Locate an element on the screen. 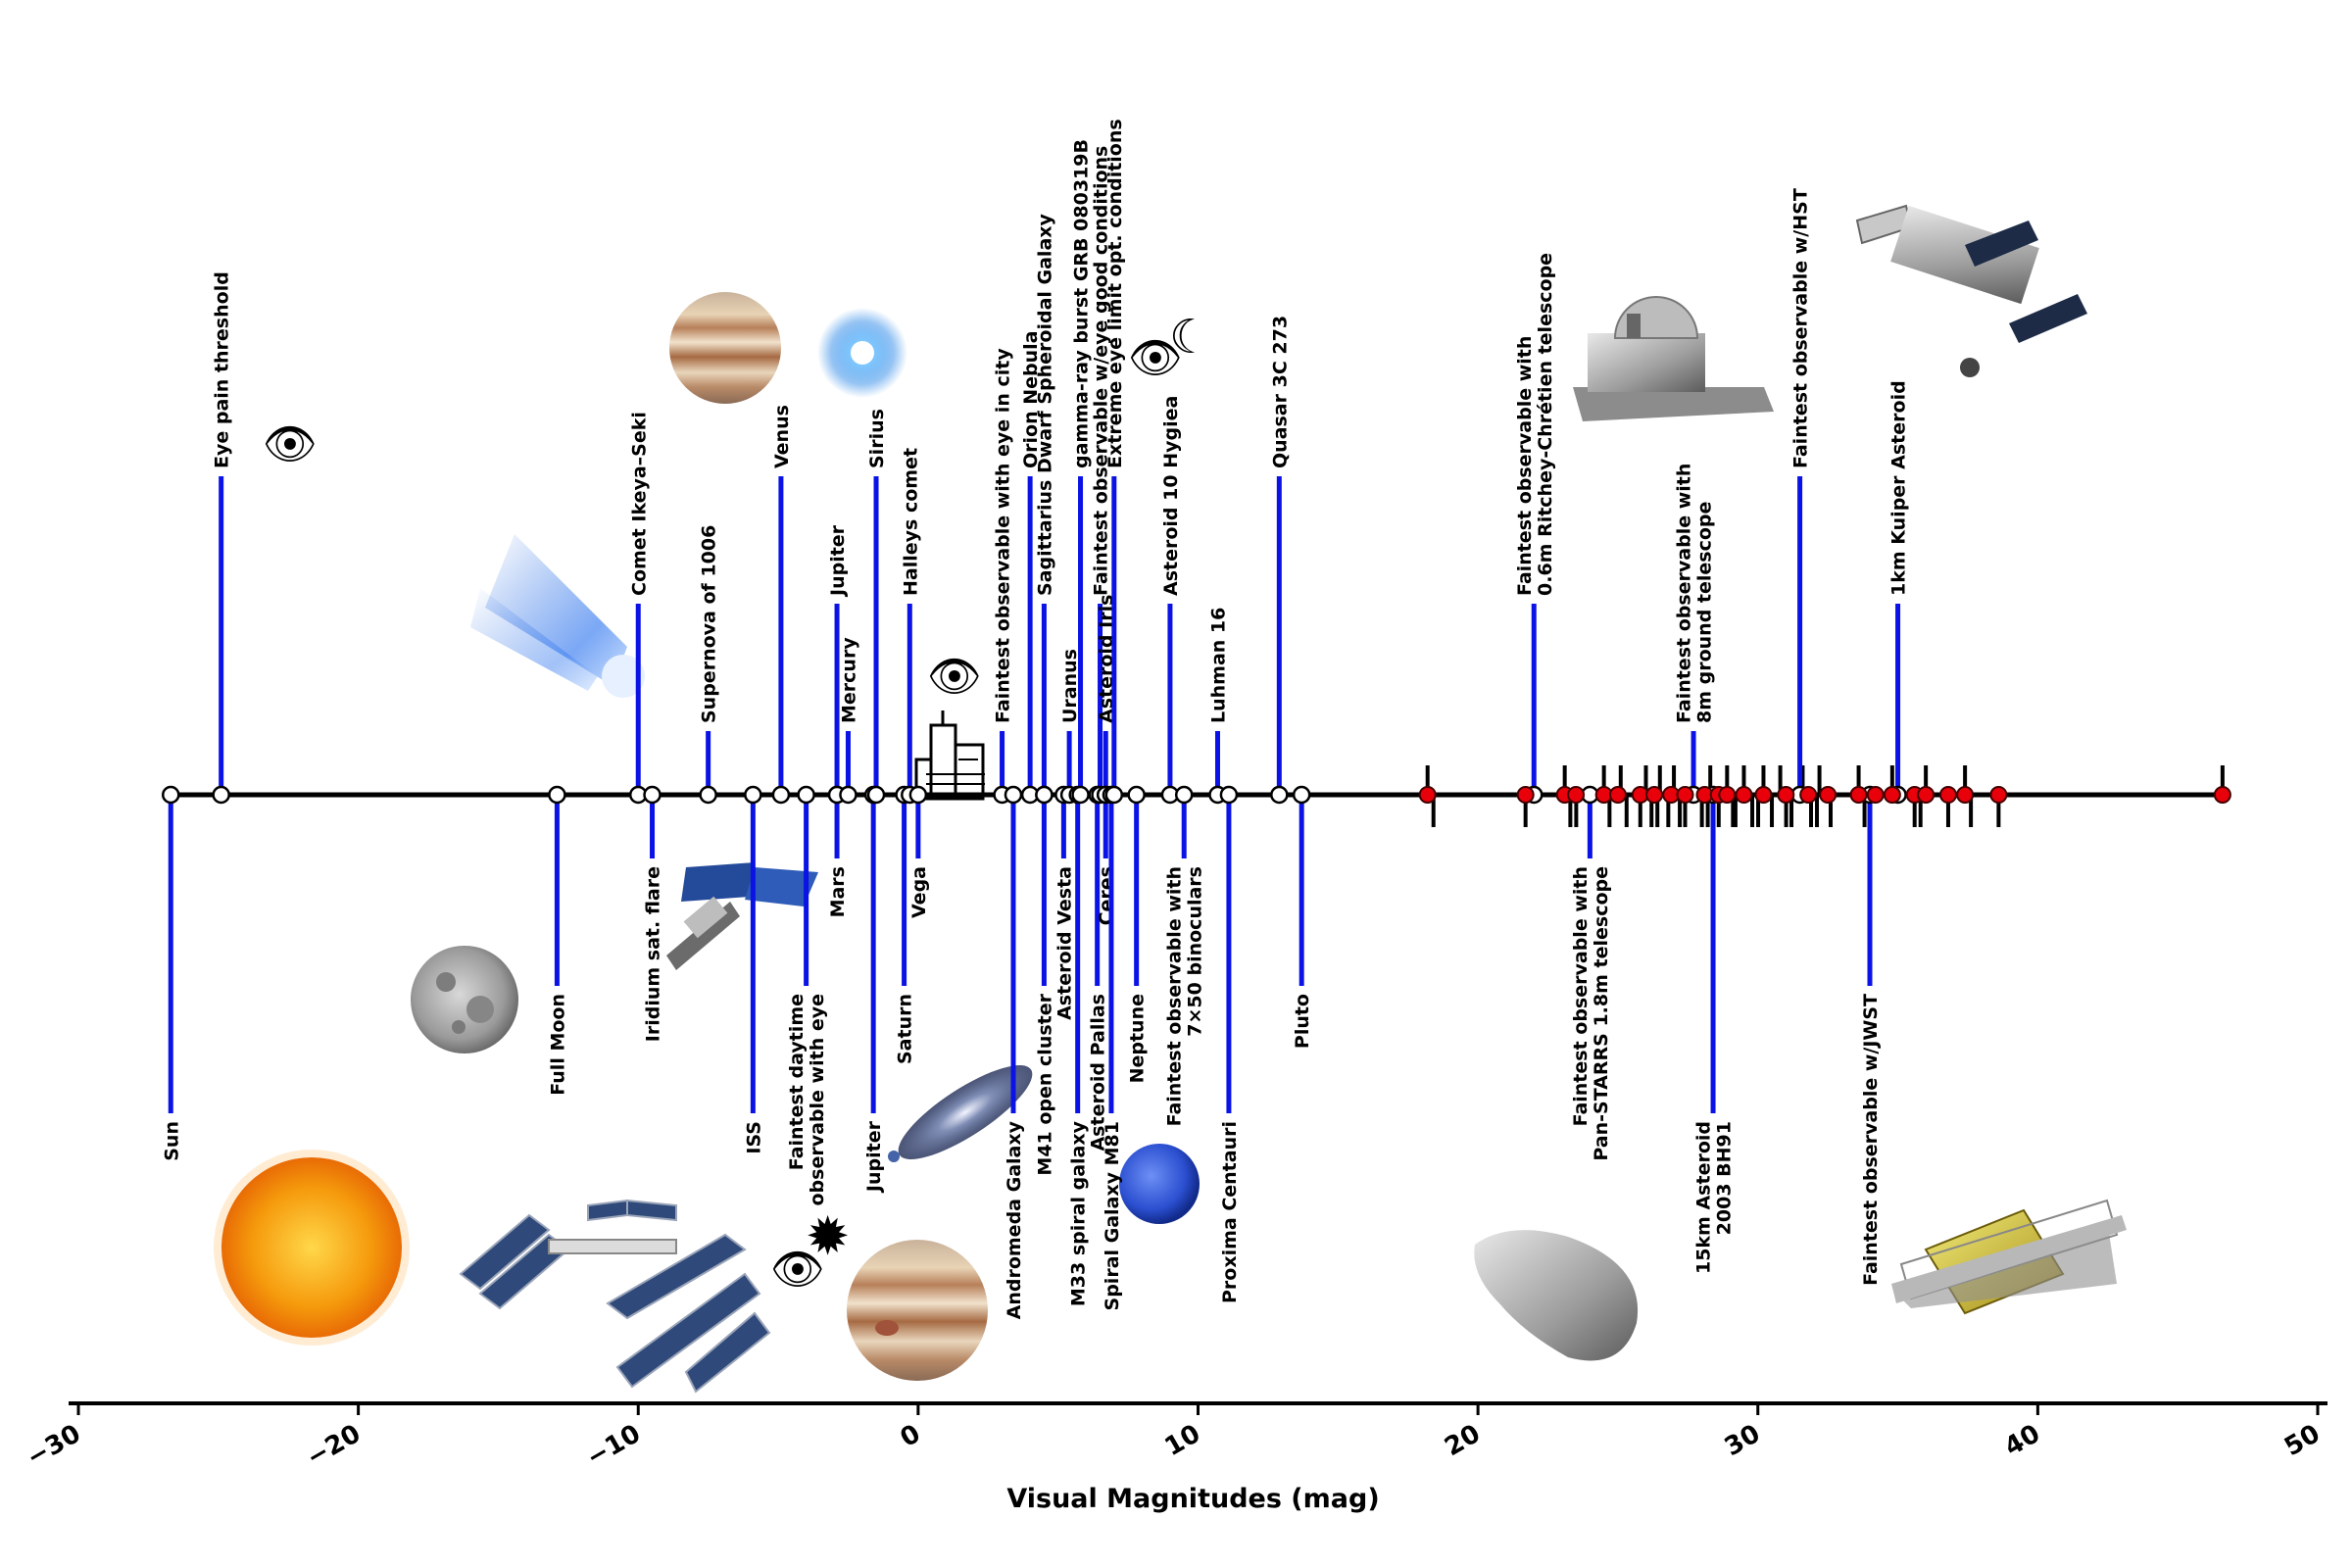 Image resolution: width=2352 pixels, height=1568 pixels. object-label-text: Faintest observable with eye in city is located at coordinates (1003, 535).